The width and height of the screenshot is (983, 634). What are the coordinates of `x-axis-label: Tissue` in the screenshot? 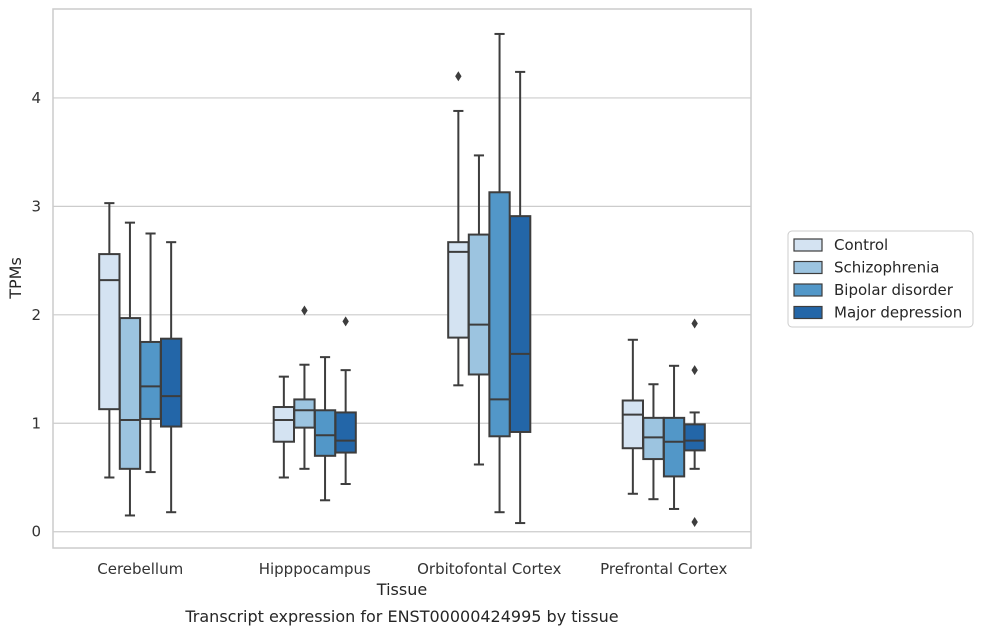 It's located at (401, 589).